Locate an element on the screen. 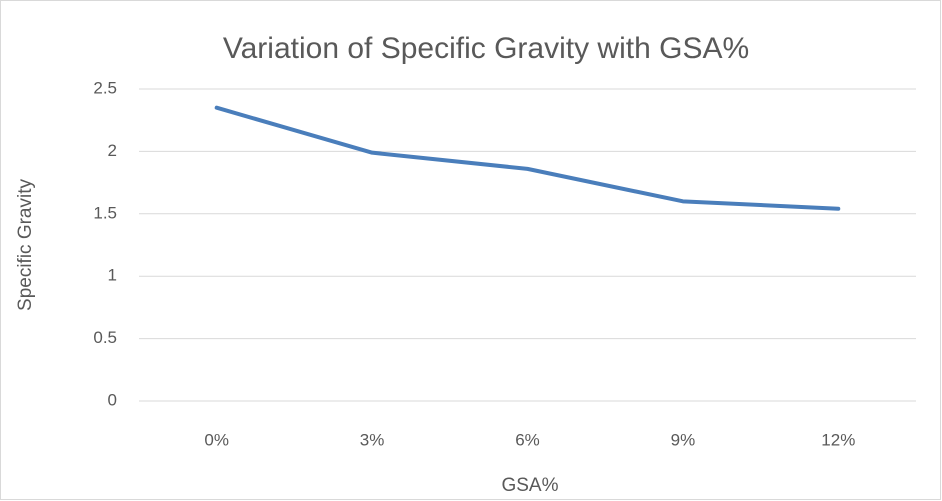  x-axis-label: GSA% is located at coordinates (529, 485).